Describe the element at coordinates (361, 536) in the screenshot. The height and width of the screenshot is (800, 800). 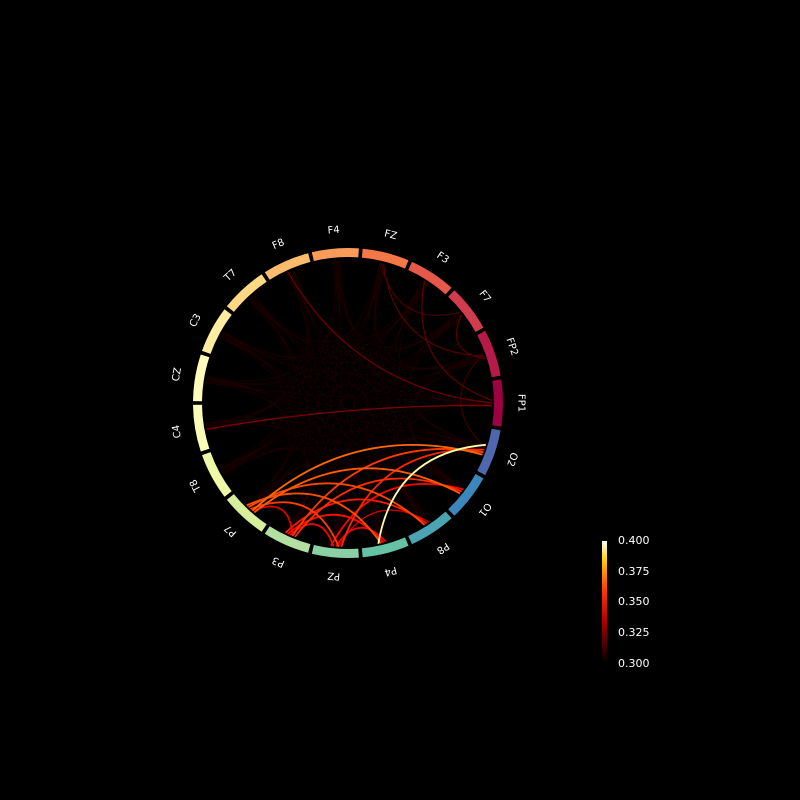
I see `connection-pz-p4` at that location.